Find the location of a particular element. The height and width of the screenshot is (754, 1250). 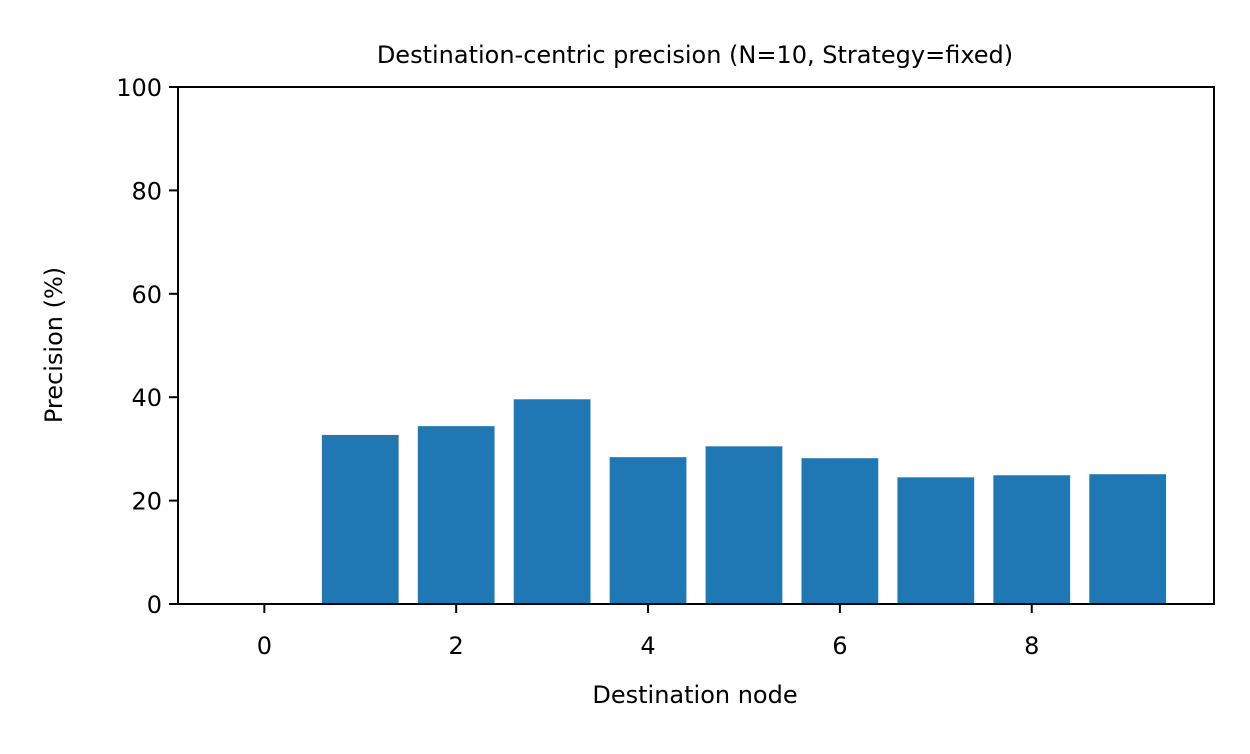

y-tick-label: 40 is located at coordinates (146, 398).